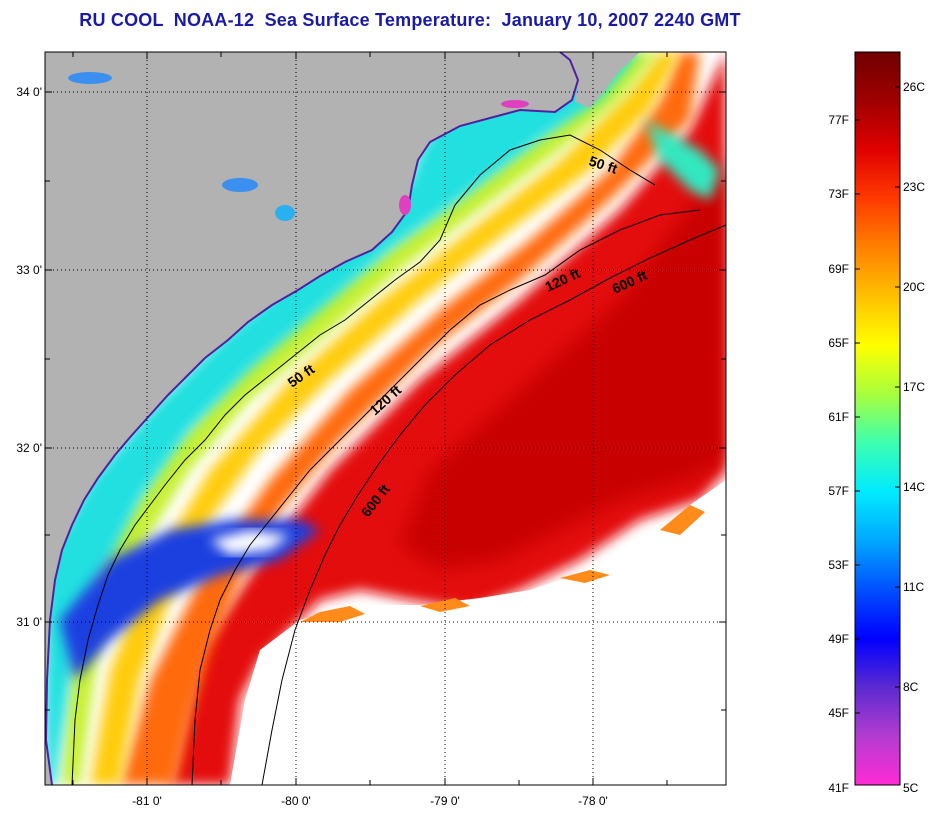  I want to click on cb-c-20: 20C, so click(914, 287).